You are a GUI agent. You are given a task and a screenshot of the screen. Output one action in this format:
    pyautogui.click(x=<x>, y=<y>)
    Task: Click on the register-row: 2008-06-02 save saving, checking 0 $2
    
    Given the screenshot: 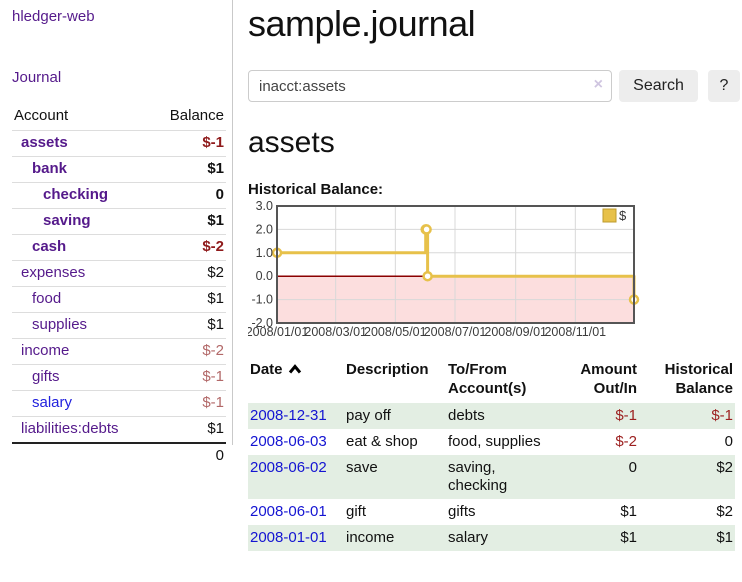 What is the action you would take?
    pyautogui.click(x=491, y=477)
    